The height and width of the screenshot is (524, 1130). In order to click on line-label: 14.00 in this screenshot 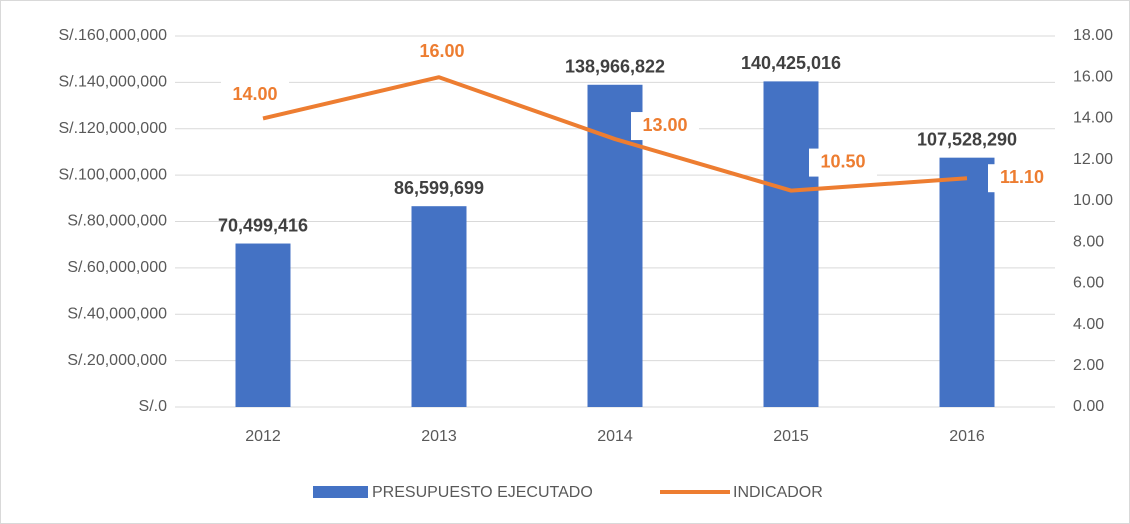, I will do `click(254, 94)`.